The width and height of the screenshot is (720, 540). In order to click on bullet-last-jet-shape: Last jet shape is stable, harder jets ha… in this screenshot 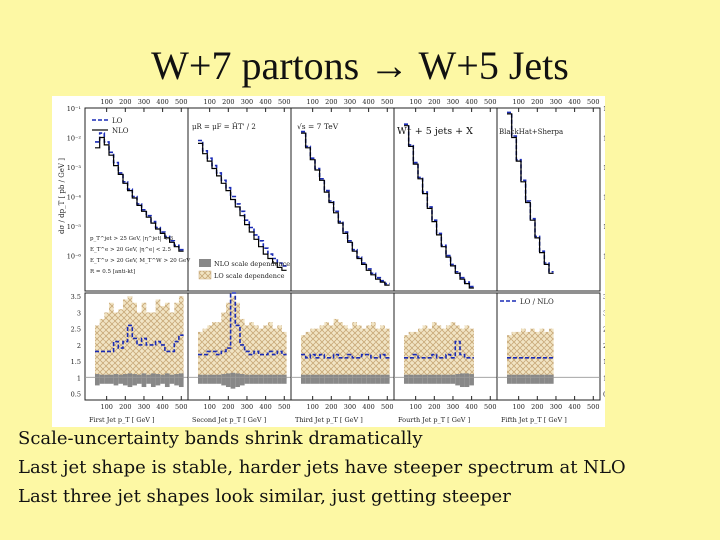, I will do `click(322, 467)`.